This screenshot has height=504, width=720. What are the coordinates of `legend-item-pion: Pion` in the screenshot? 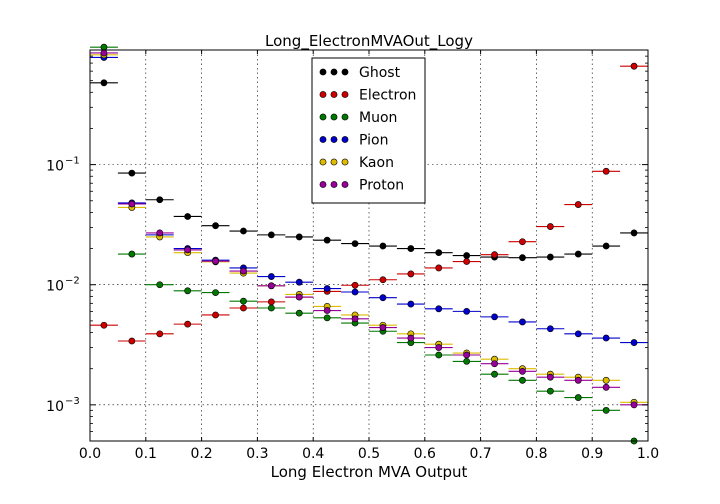 It's located at (353, 141).